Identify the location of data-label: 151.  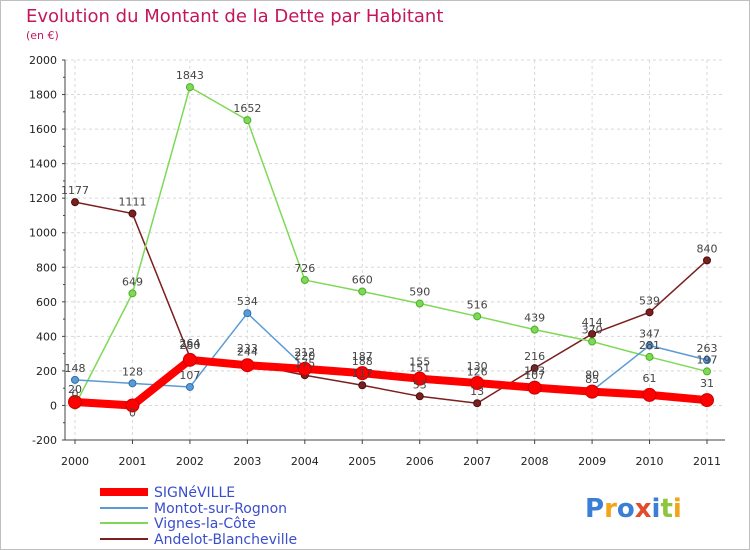
(419, 367).